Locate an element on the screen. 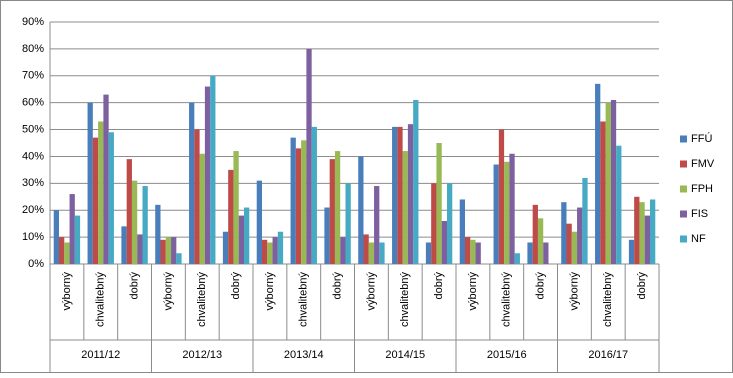 Image resolution: width=733 pixels, height=378 pixels. y-tick-label: 80% is located at coordinates (33, 49).